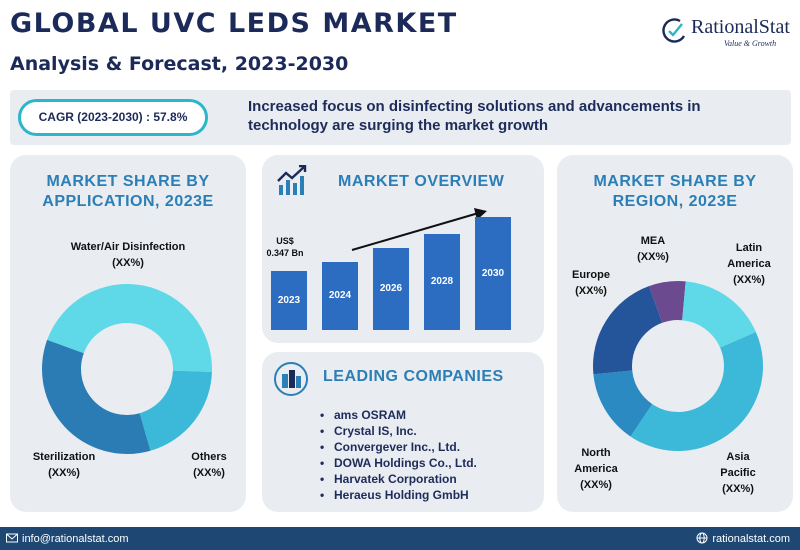 The image size is (800, 550). I want to click on list-item: Heraeus Holding GmbH, so click(398, 495).